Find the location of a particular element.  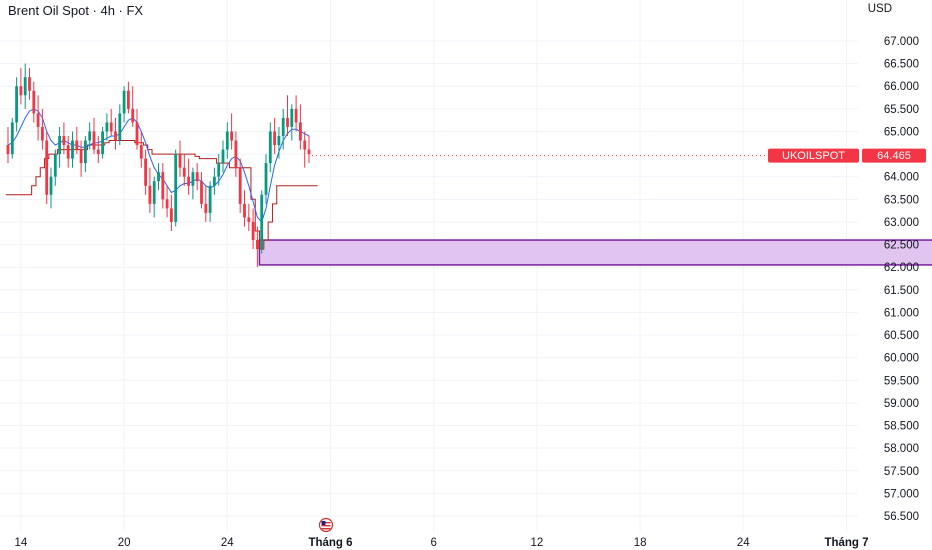

flag-event-icon is located at coordinates (326, 525).